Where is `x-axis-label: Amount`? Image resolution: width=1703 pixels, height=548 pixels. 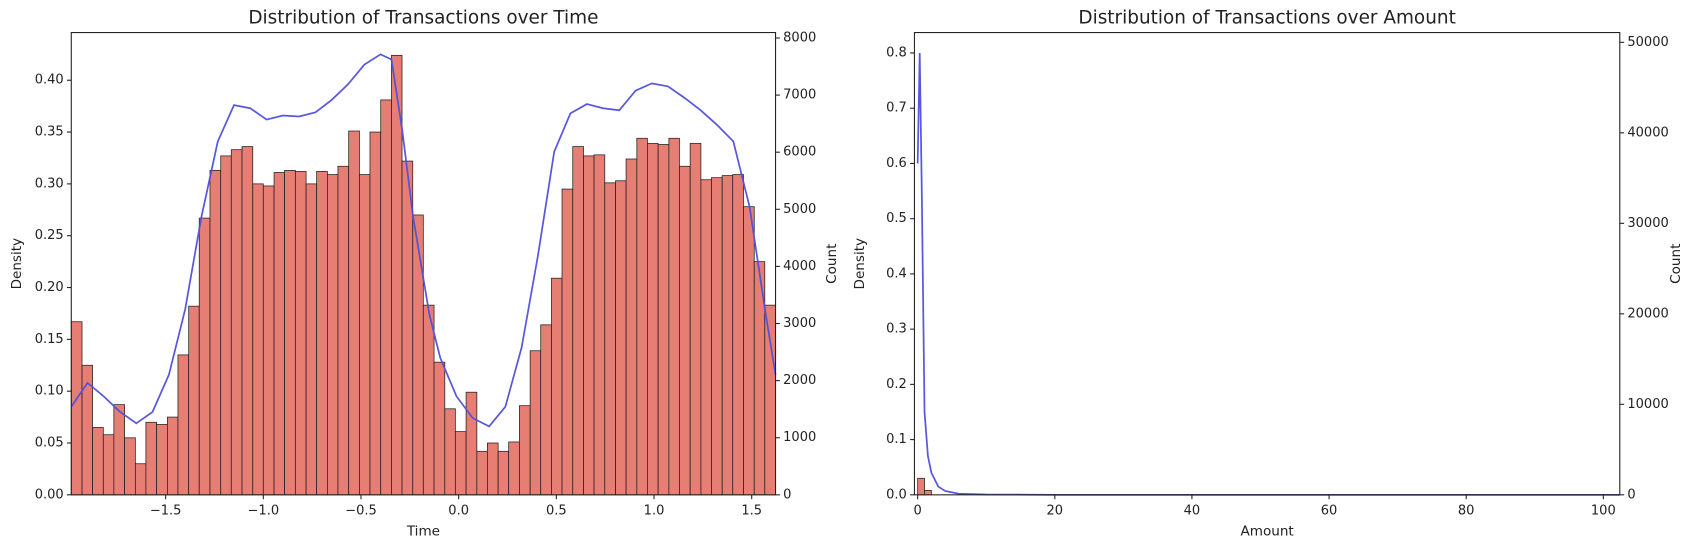
x-axis-label: Amount is located at coordinates (1266, 532).